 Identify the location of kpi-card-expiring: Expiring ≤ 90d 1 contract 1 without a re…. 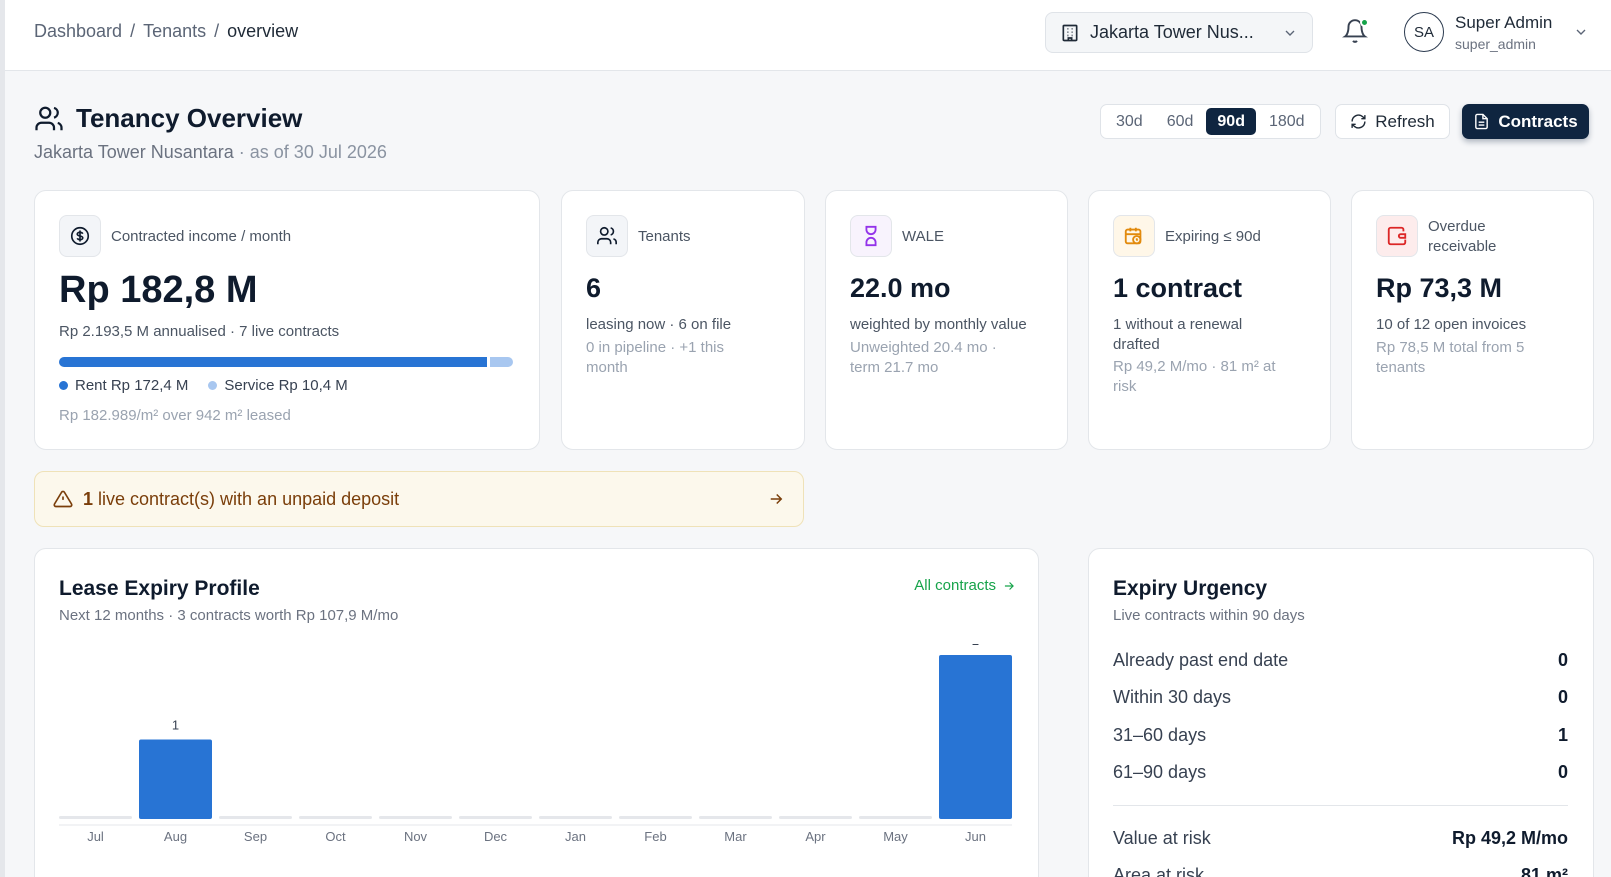
(1209, 320).